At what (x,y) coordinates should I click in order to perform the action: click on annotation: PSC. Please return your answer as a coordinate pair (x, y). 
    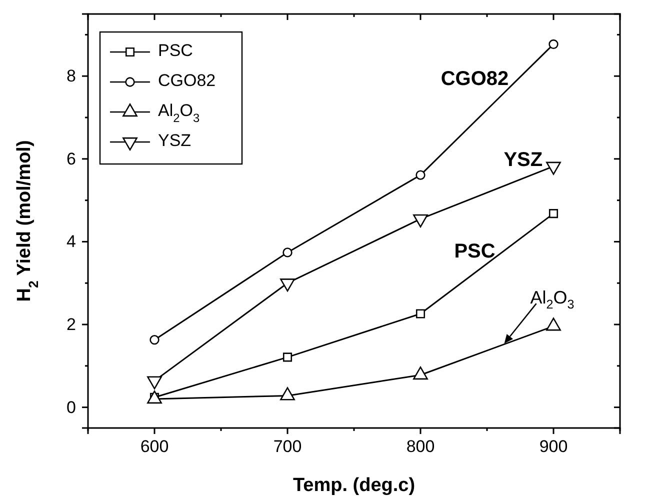
    Looking at the image, I should click on (475, 251).